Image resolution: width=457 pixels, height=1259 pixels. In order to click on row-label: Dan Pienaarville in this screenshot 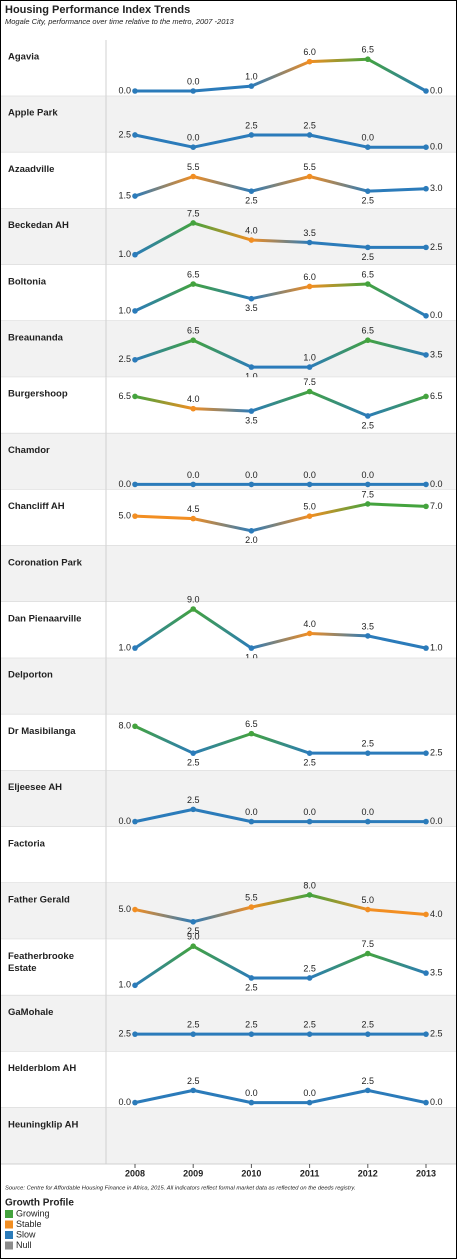, I will do `click(44, 619)`.